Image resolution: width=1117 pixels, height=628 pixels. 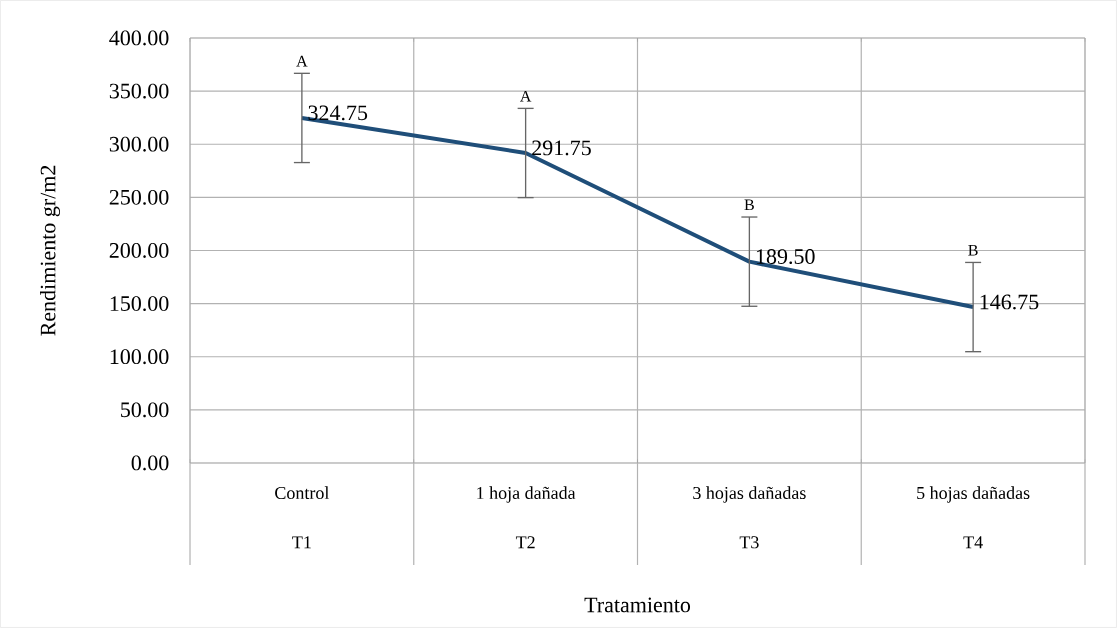 What do you see at coordinates (749, 494) in the screenshot?
I see `x-tick-label: 3 hojas dañadas` at bounding box center [749, 494].